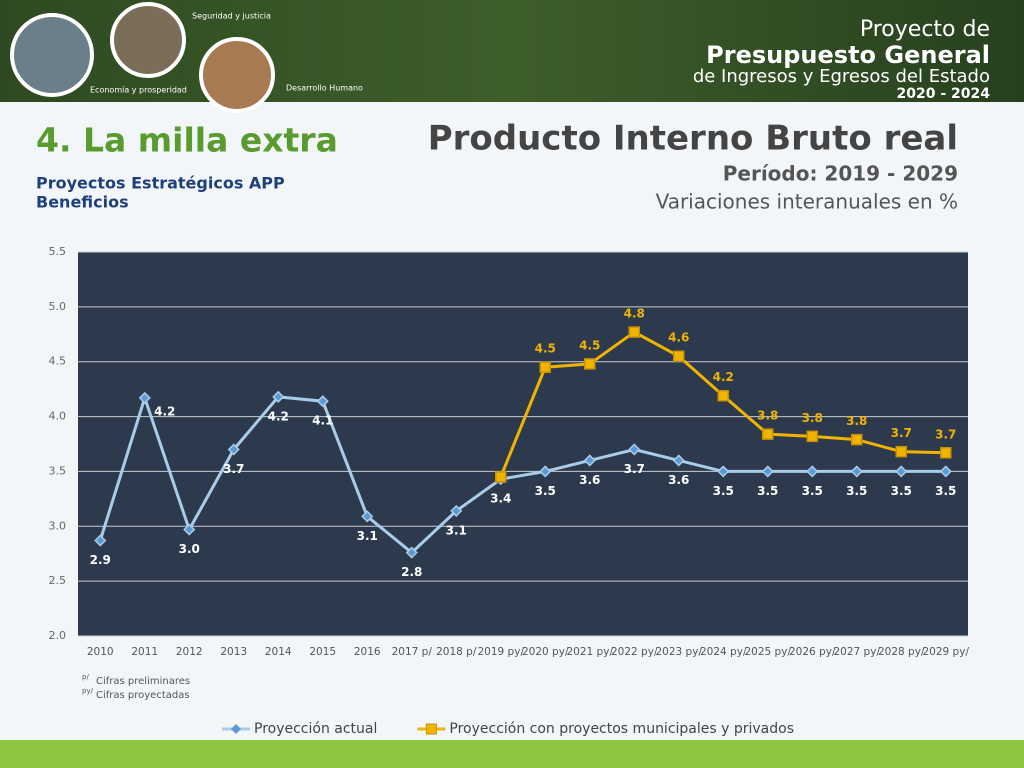 This screenshot has width=1024, height=768. What do you see at coordinates (160, 183) in the screenshot?
I see `section-subtitle: Proyectos Estratégicos APP` at bounding box center [160, 183].